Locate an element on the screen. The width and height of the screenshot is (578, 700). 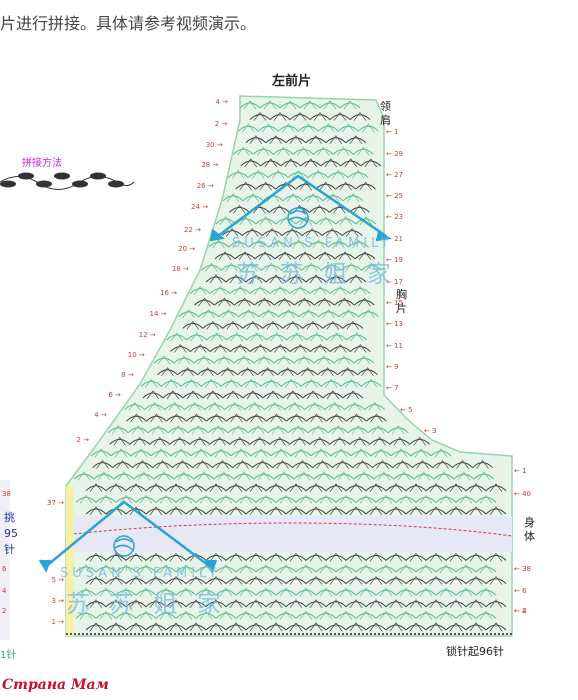
row-number: 2 → is located at coordinates (221, 124).